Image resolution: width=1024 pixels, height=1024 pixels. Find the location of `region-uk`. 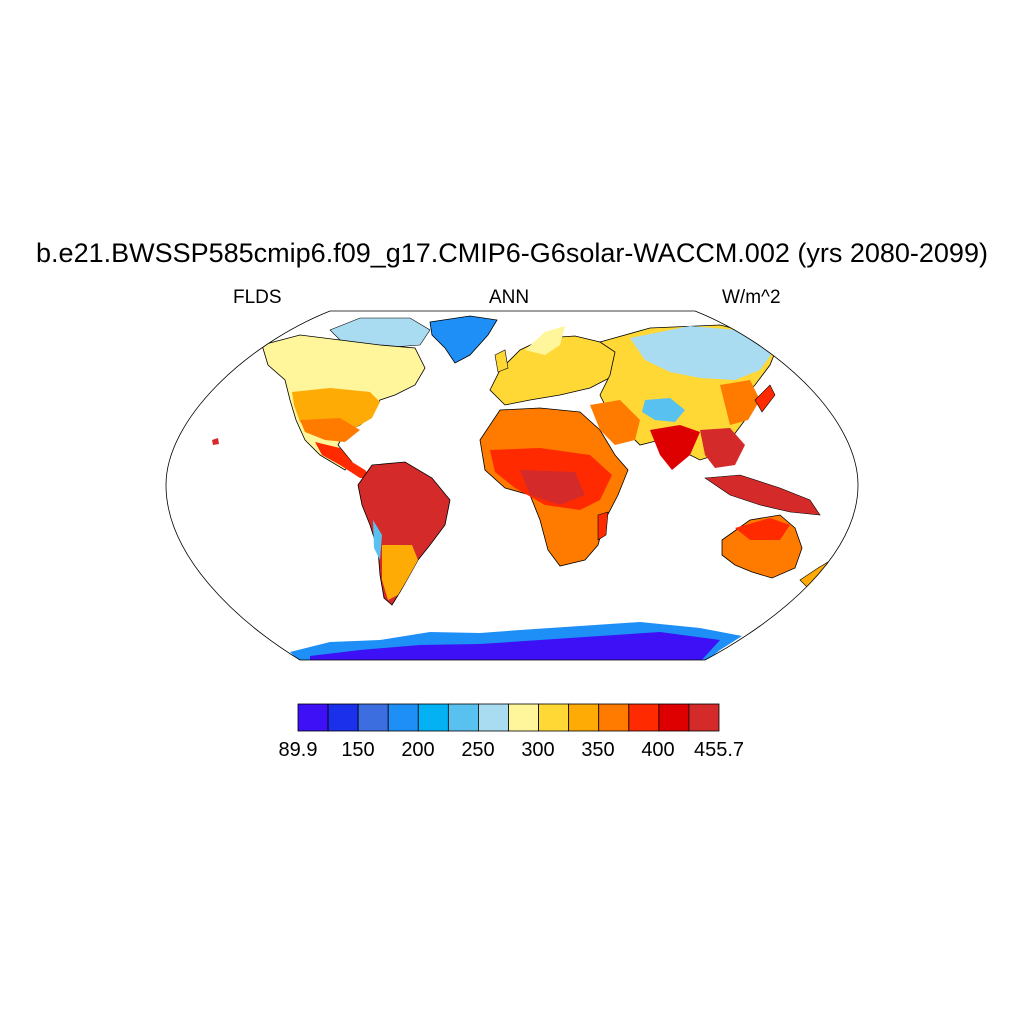

region-uk is located at coordinates (501, 361).